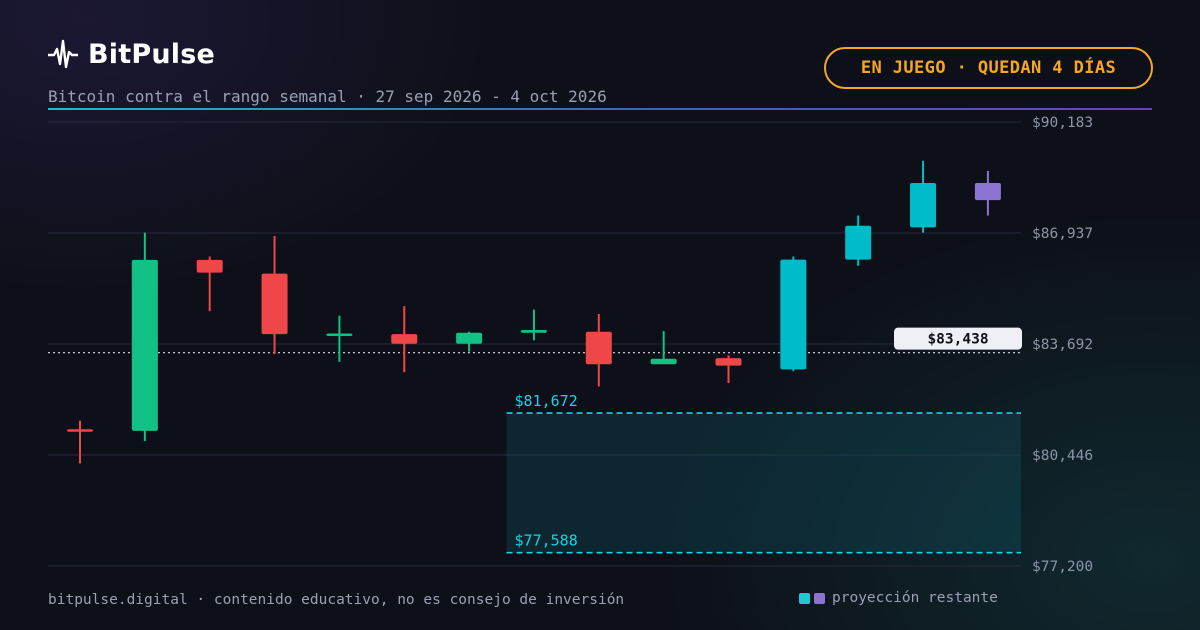 The height and width of the screenshot is (630, 1200). What do you see at coordinates (804, 598) in the screenshot?
I see `legend-swatch-projection` at bounding box center [804, 598].